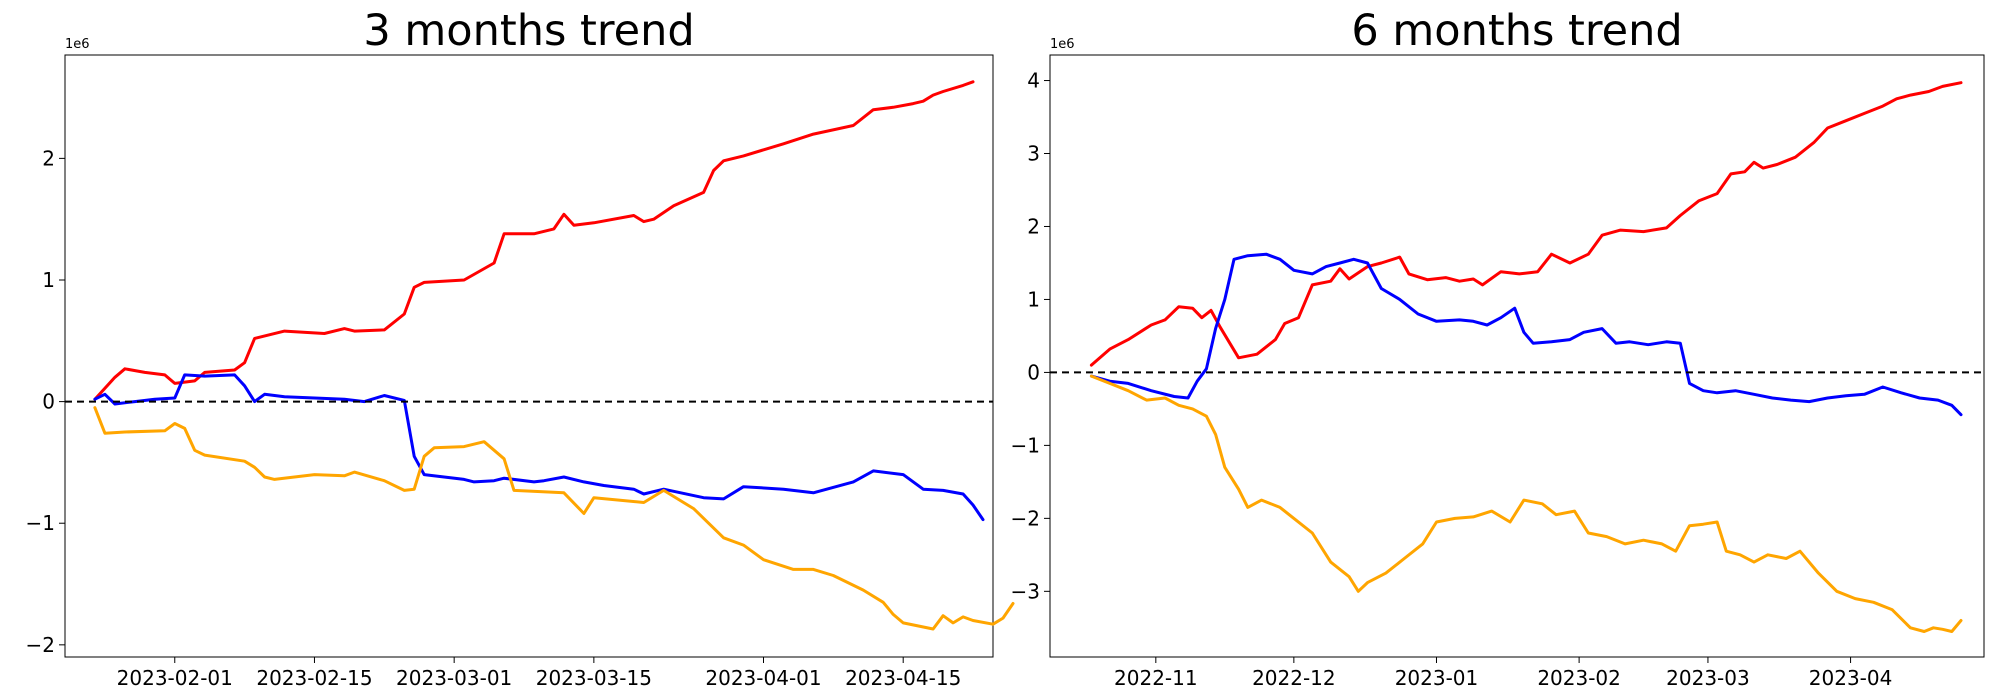  Describe the element at coordinates (1851, 678) in the screenshot. I see `x-tick-label: 2023-04` at that location.